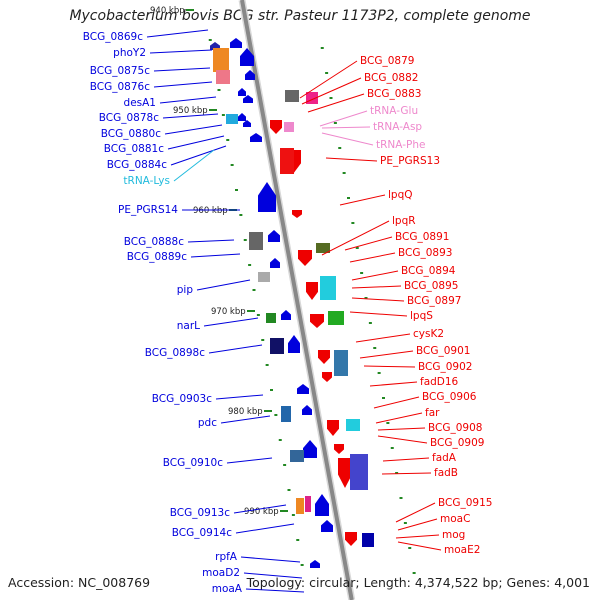 This screenshot has width=600, height=600. I want to click on gene-label: BCG_0882, so click(391, 78).